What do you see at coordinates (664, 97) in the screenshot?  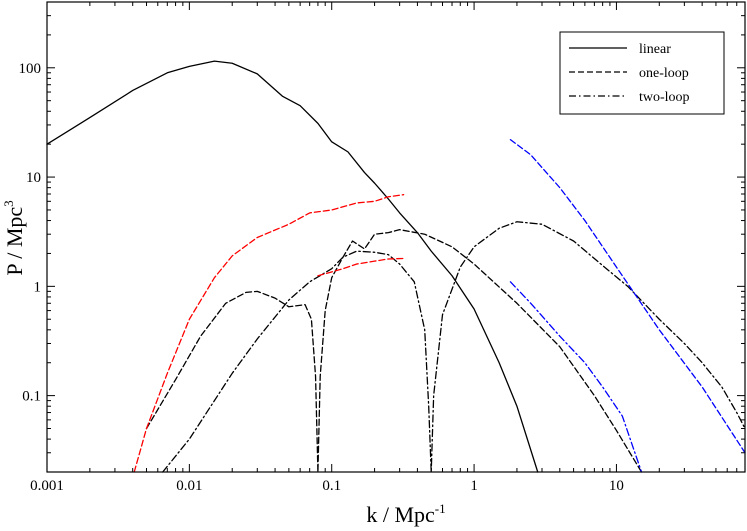 I see `legend-label-two-loop: two-loop` at bounding box center [664, 97].